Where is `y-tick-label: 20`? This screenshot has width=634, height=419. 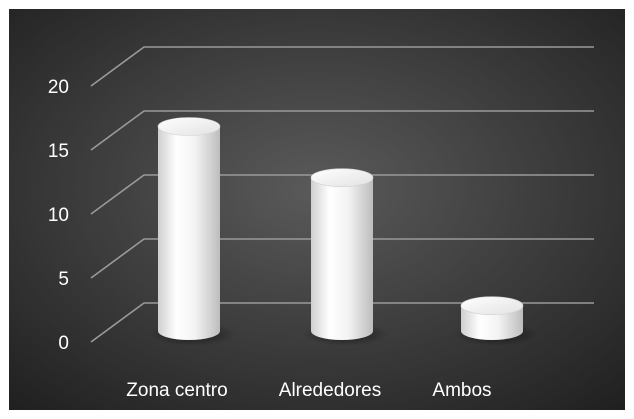
y-tick-label: 20 is located at coordinates (58, 87).